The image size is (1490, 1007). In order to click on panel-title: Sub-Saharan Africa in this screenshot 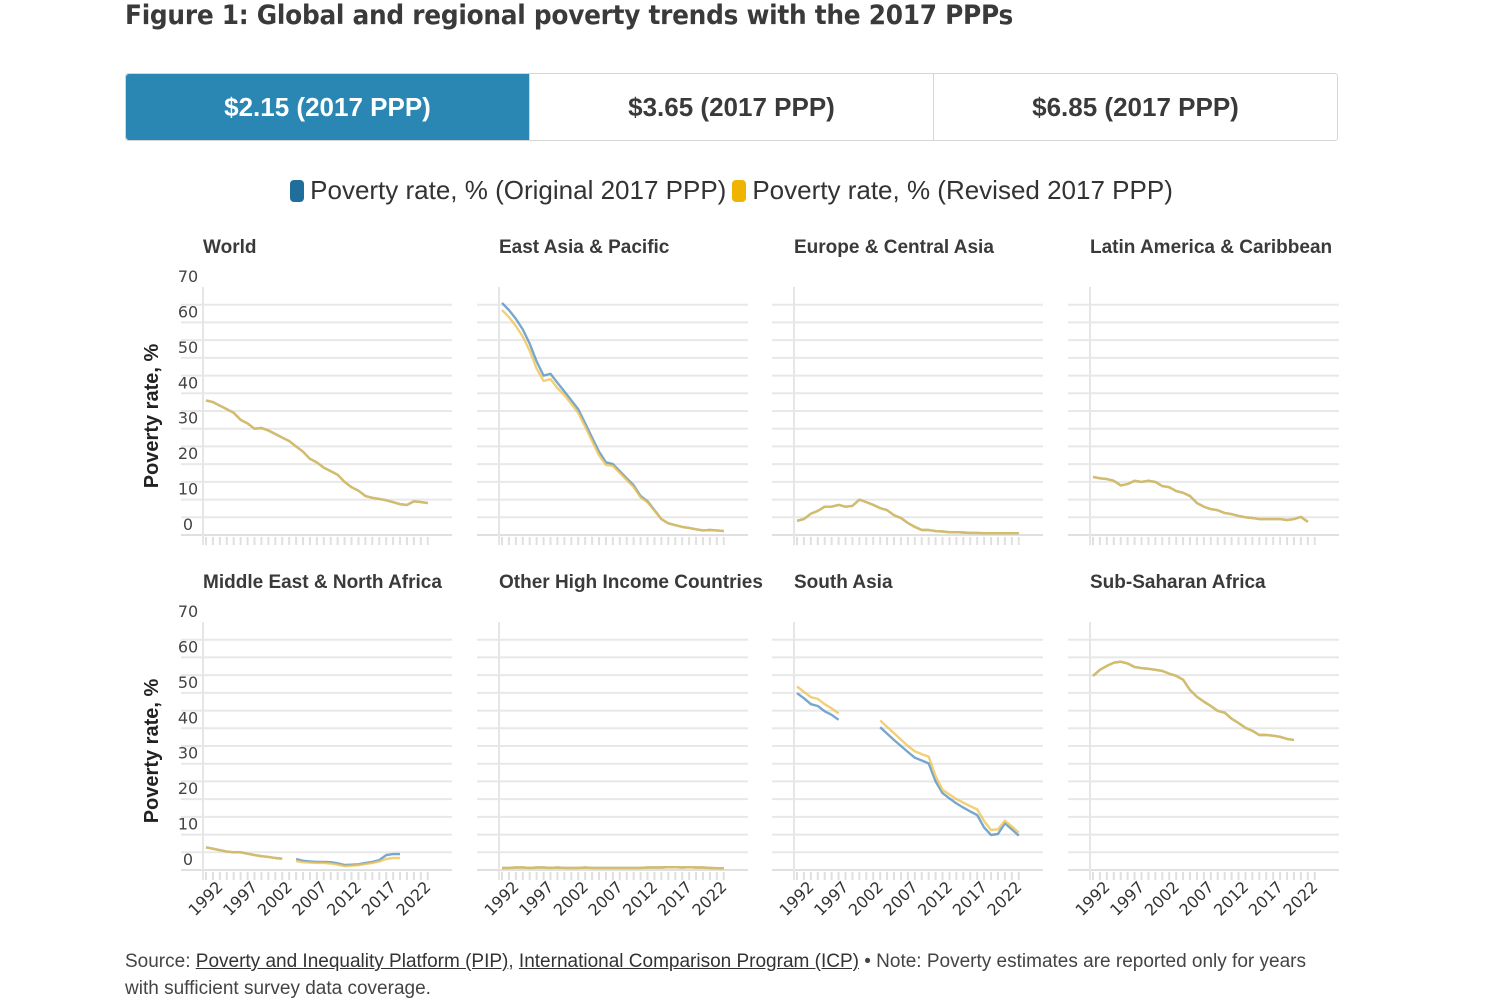, I will do `click(1178, 582)`.